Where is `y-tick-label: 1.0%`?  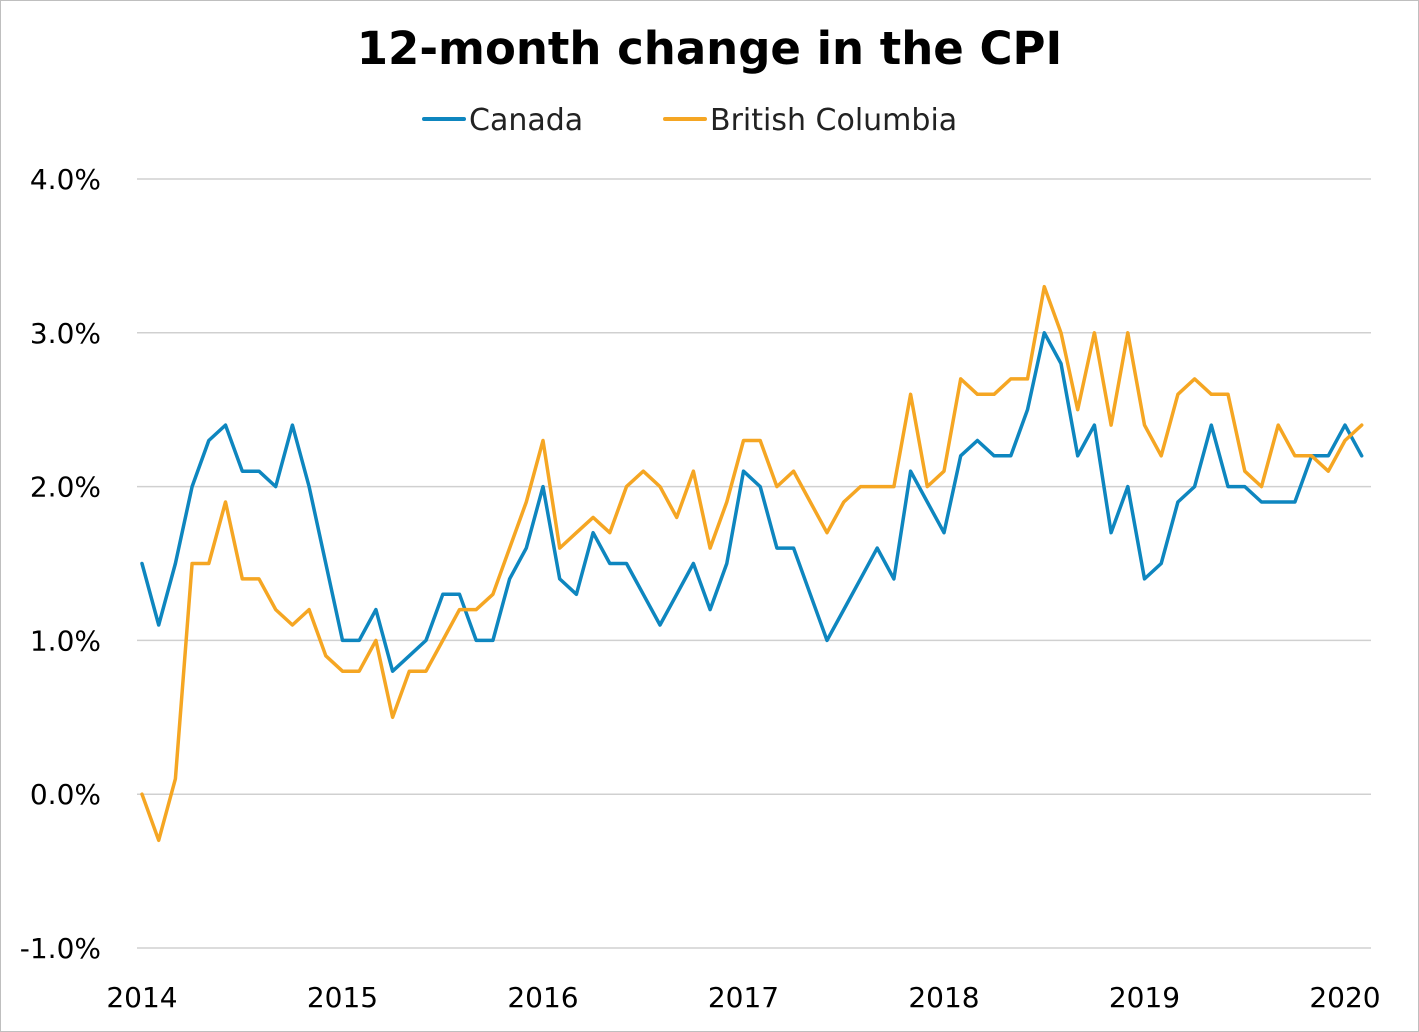 y-tick-label: 1.0% is located at coordinates (65, 640).